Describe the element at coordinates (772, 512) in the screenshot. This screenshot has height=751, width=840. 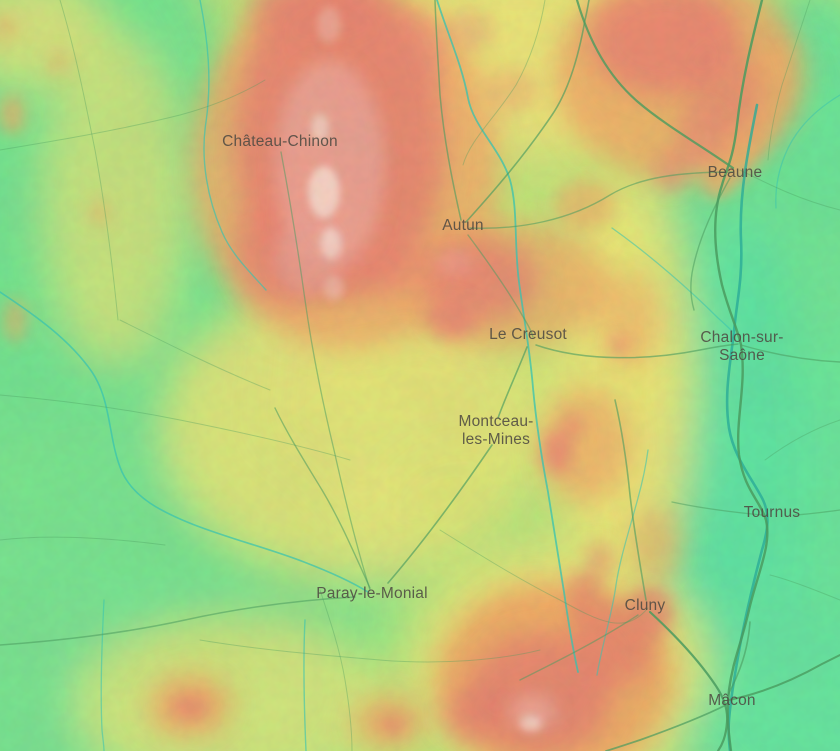
I see `map-label-tournus: Tournus` at that location.